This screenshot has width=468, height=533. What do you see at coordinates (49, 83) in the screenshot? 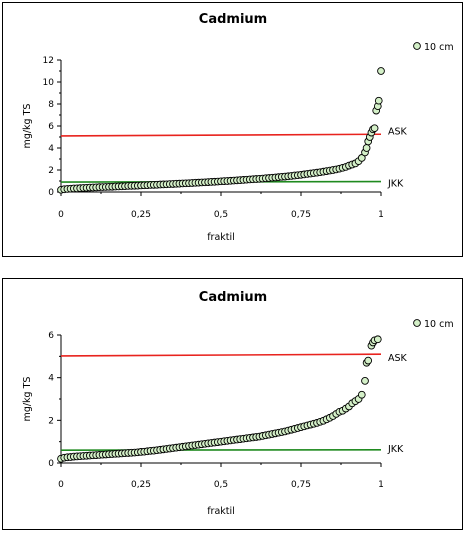
I see `y-tick-label: 10` at bounding box center [49, 83].